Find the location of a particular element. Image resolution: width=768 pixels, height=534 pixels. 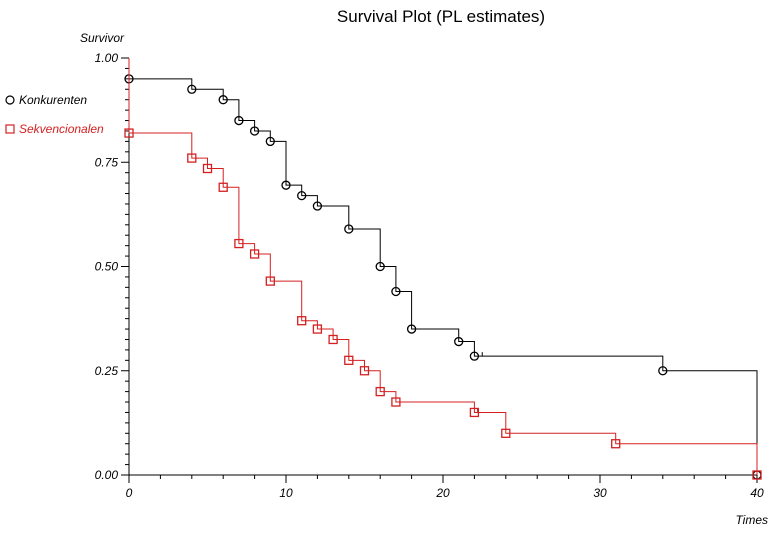

y-tick-label: 0.00 is located at coordinates (107, 475).